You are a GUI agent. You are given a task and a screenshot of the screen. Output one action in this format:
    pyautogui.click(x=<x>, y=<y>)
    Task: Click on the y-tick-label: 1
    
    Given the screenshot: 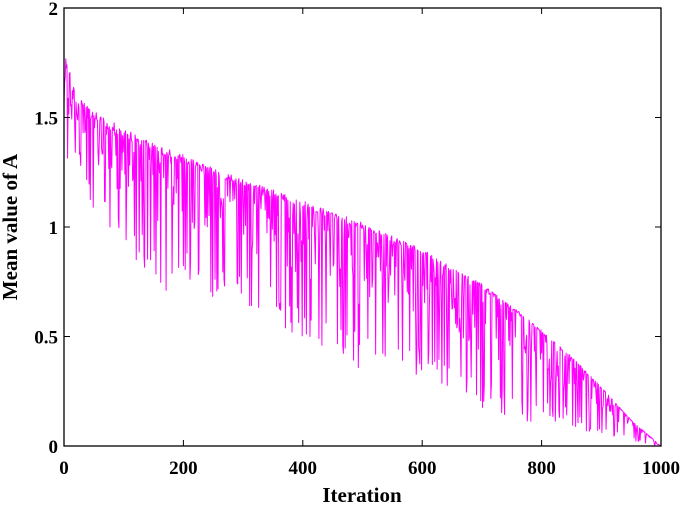 What is the action you would take?
    pyautogui.click(x=54, y=228)
    